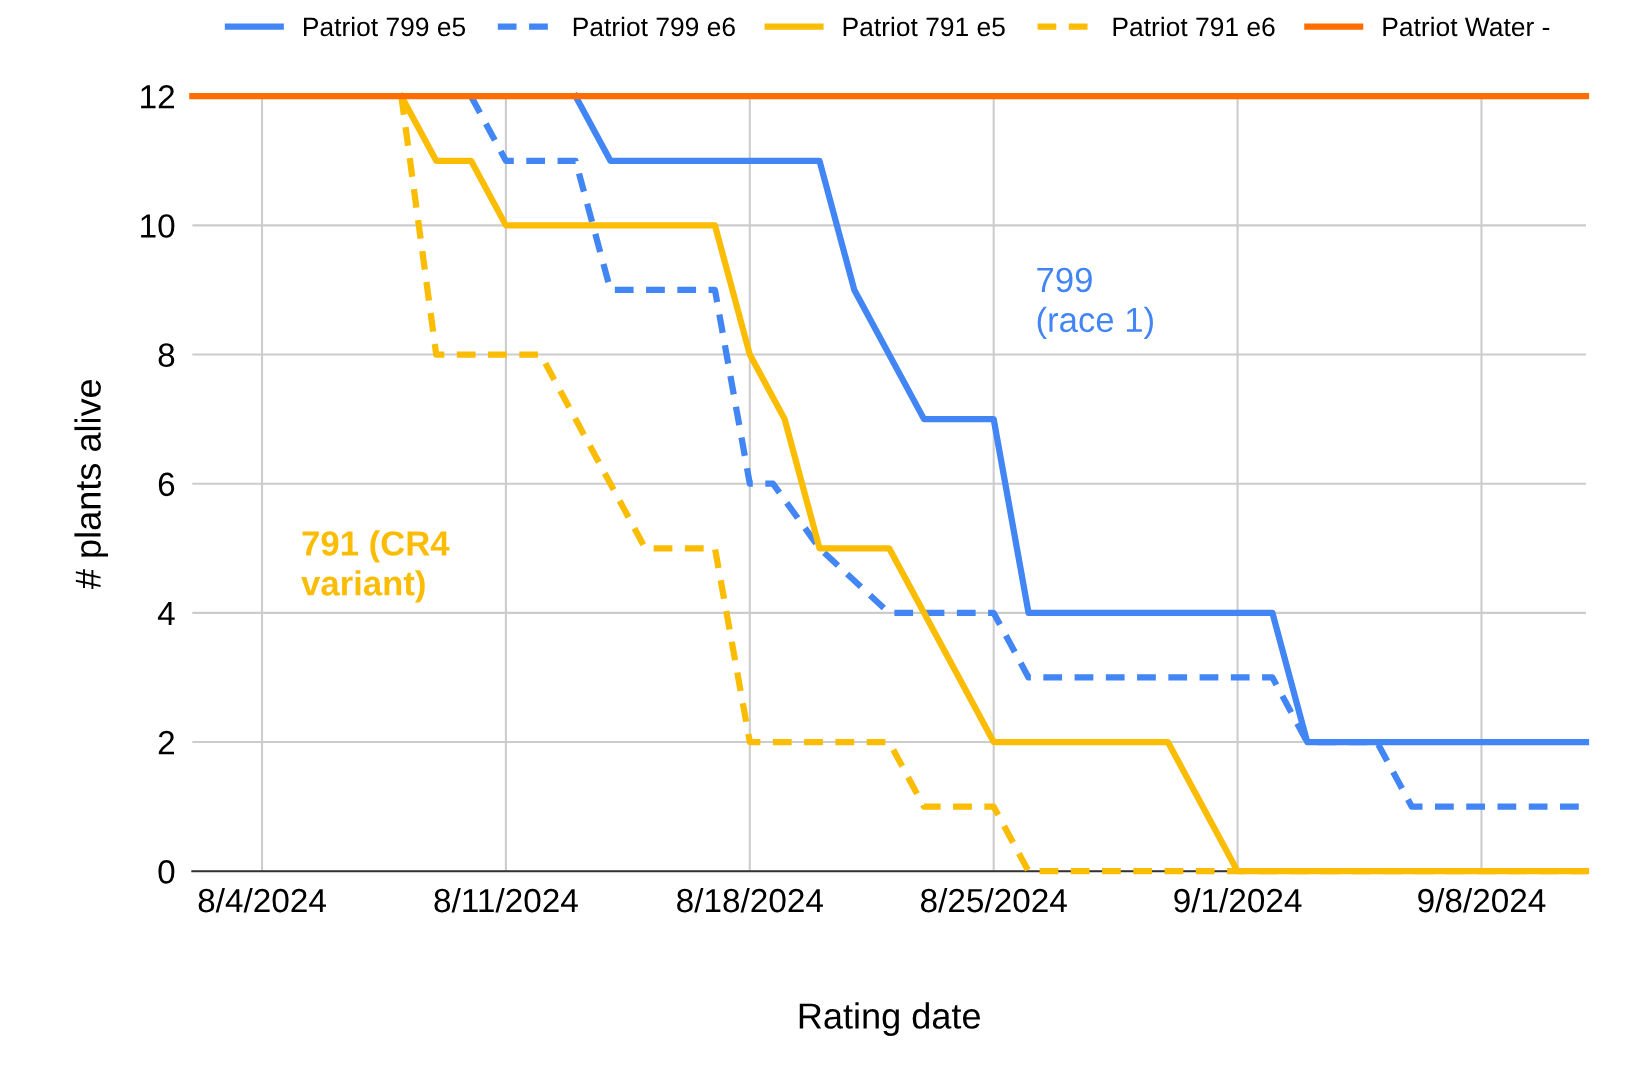 The width and height of the screenshot is (1630, 1069). Describe the element at coordinates (385, 26) in the screenshot. I see `legend-label: Patriot 799 e5` at that location.